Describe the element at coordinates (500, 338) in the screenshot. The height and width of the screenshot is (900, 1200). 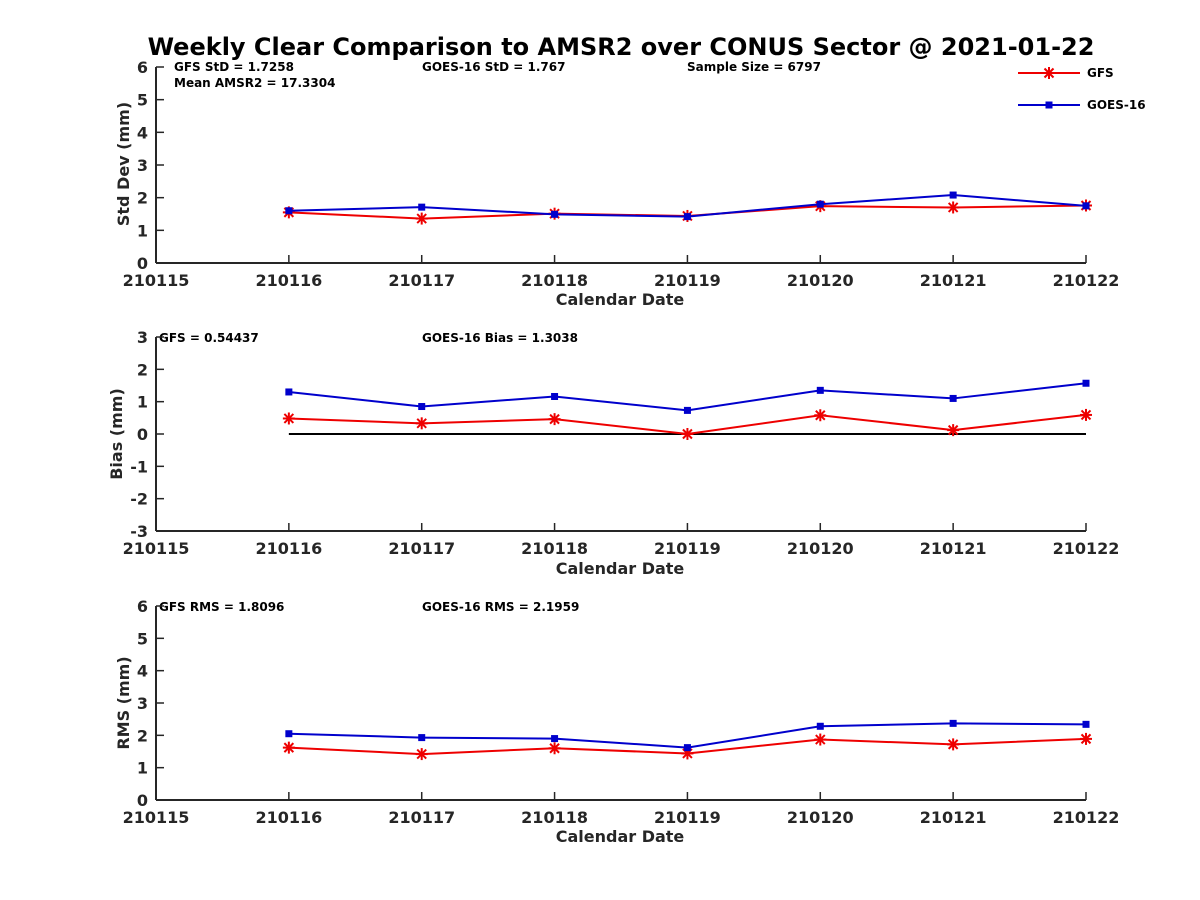
I see `goes16-bias-annotation: GOES-16 Bias = 1.3038` at that location.